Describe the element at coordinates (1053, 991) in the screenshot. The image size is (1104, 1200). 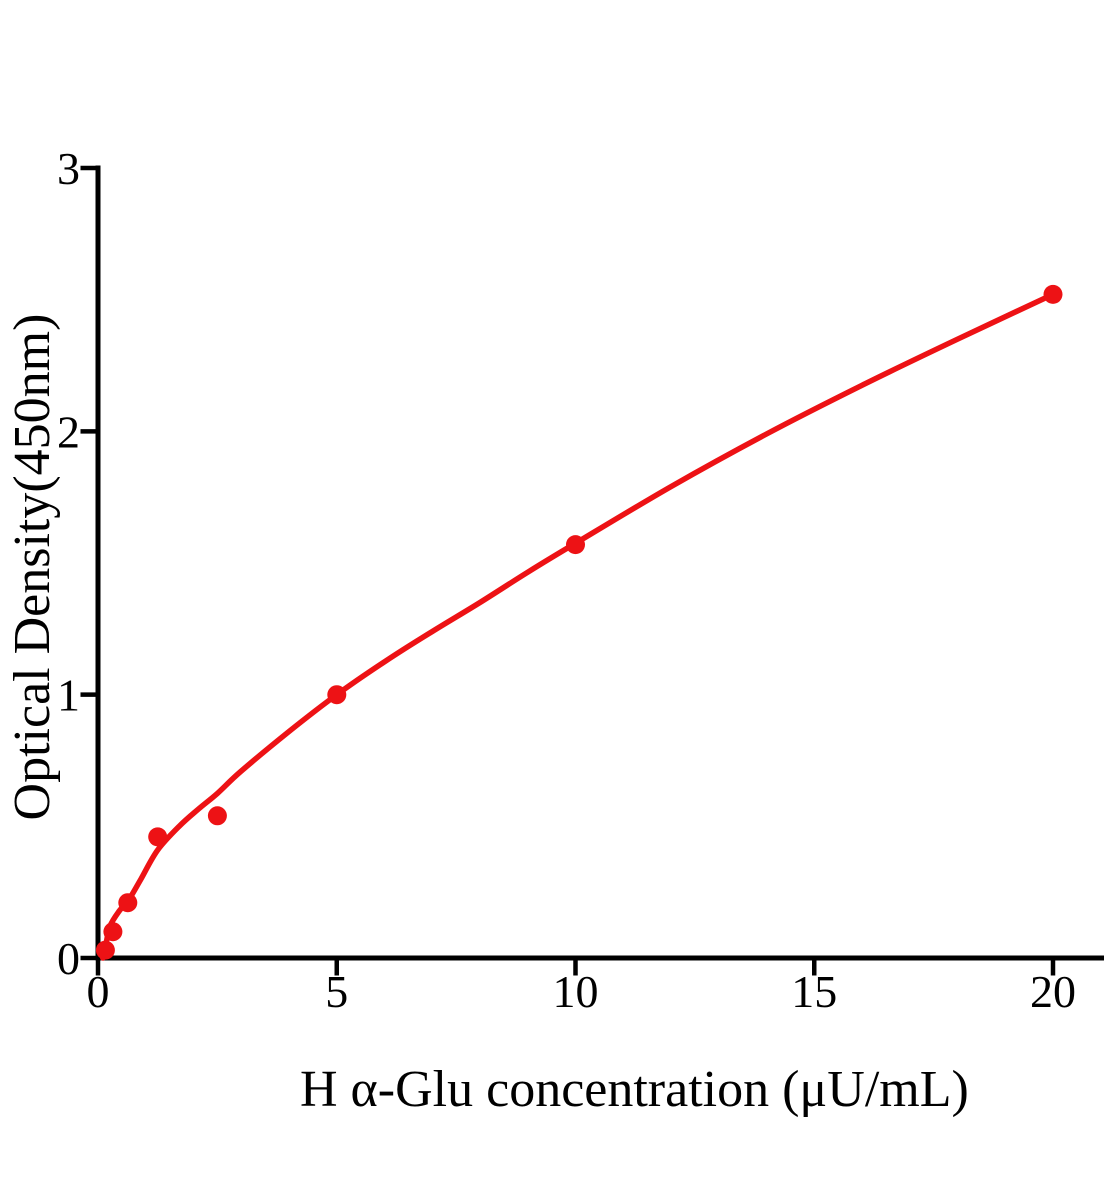
I see `x-tick-label: 20` at that location.